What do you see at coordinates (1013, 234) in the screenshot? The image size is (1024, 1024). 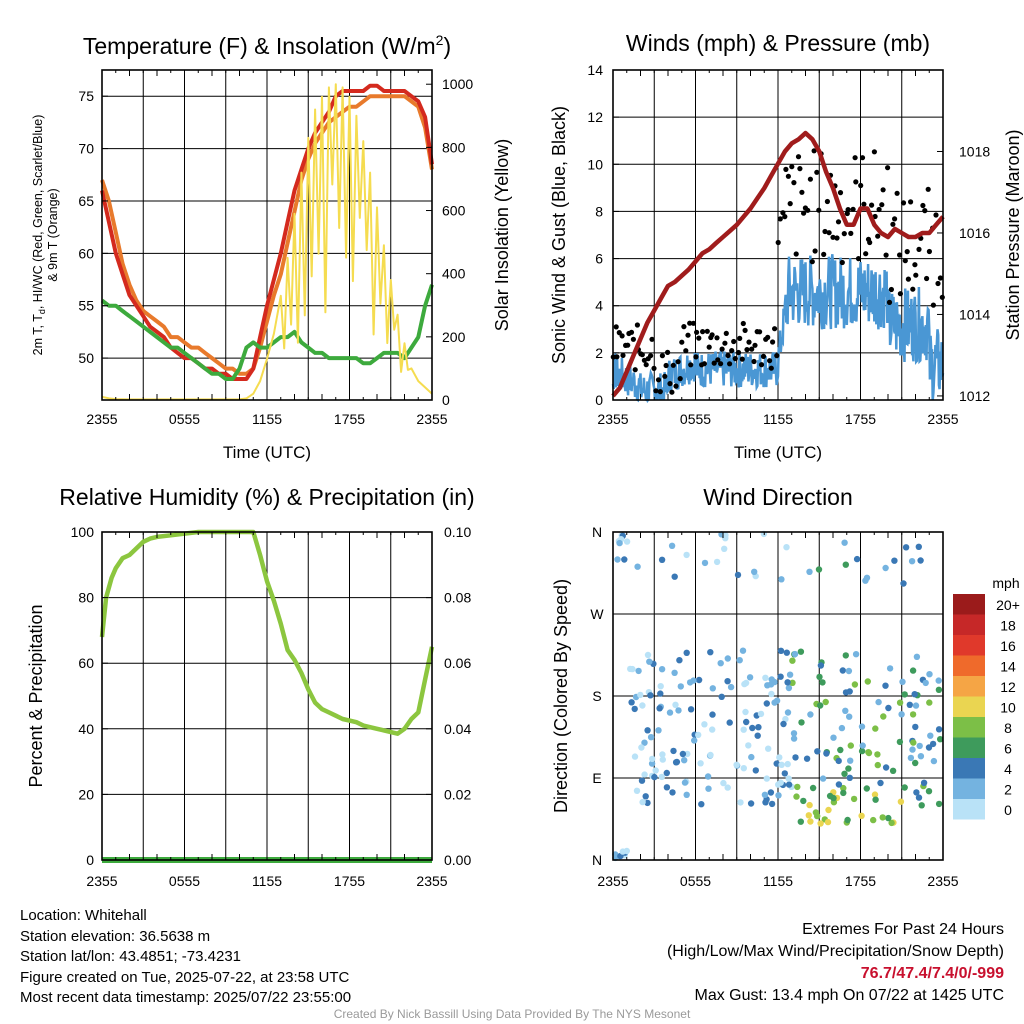 I see `pressure-ylabel: Station Pressure (Maroon)` at bounding box center [1013, 234].